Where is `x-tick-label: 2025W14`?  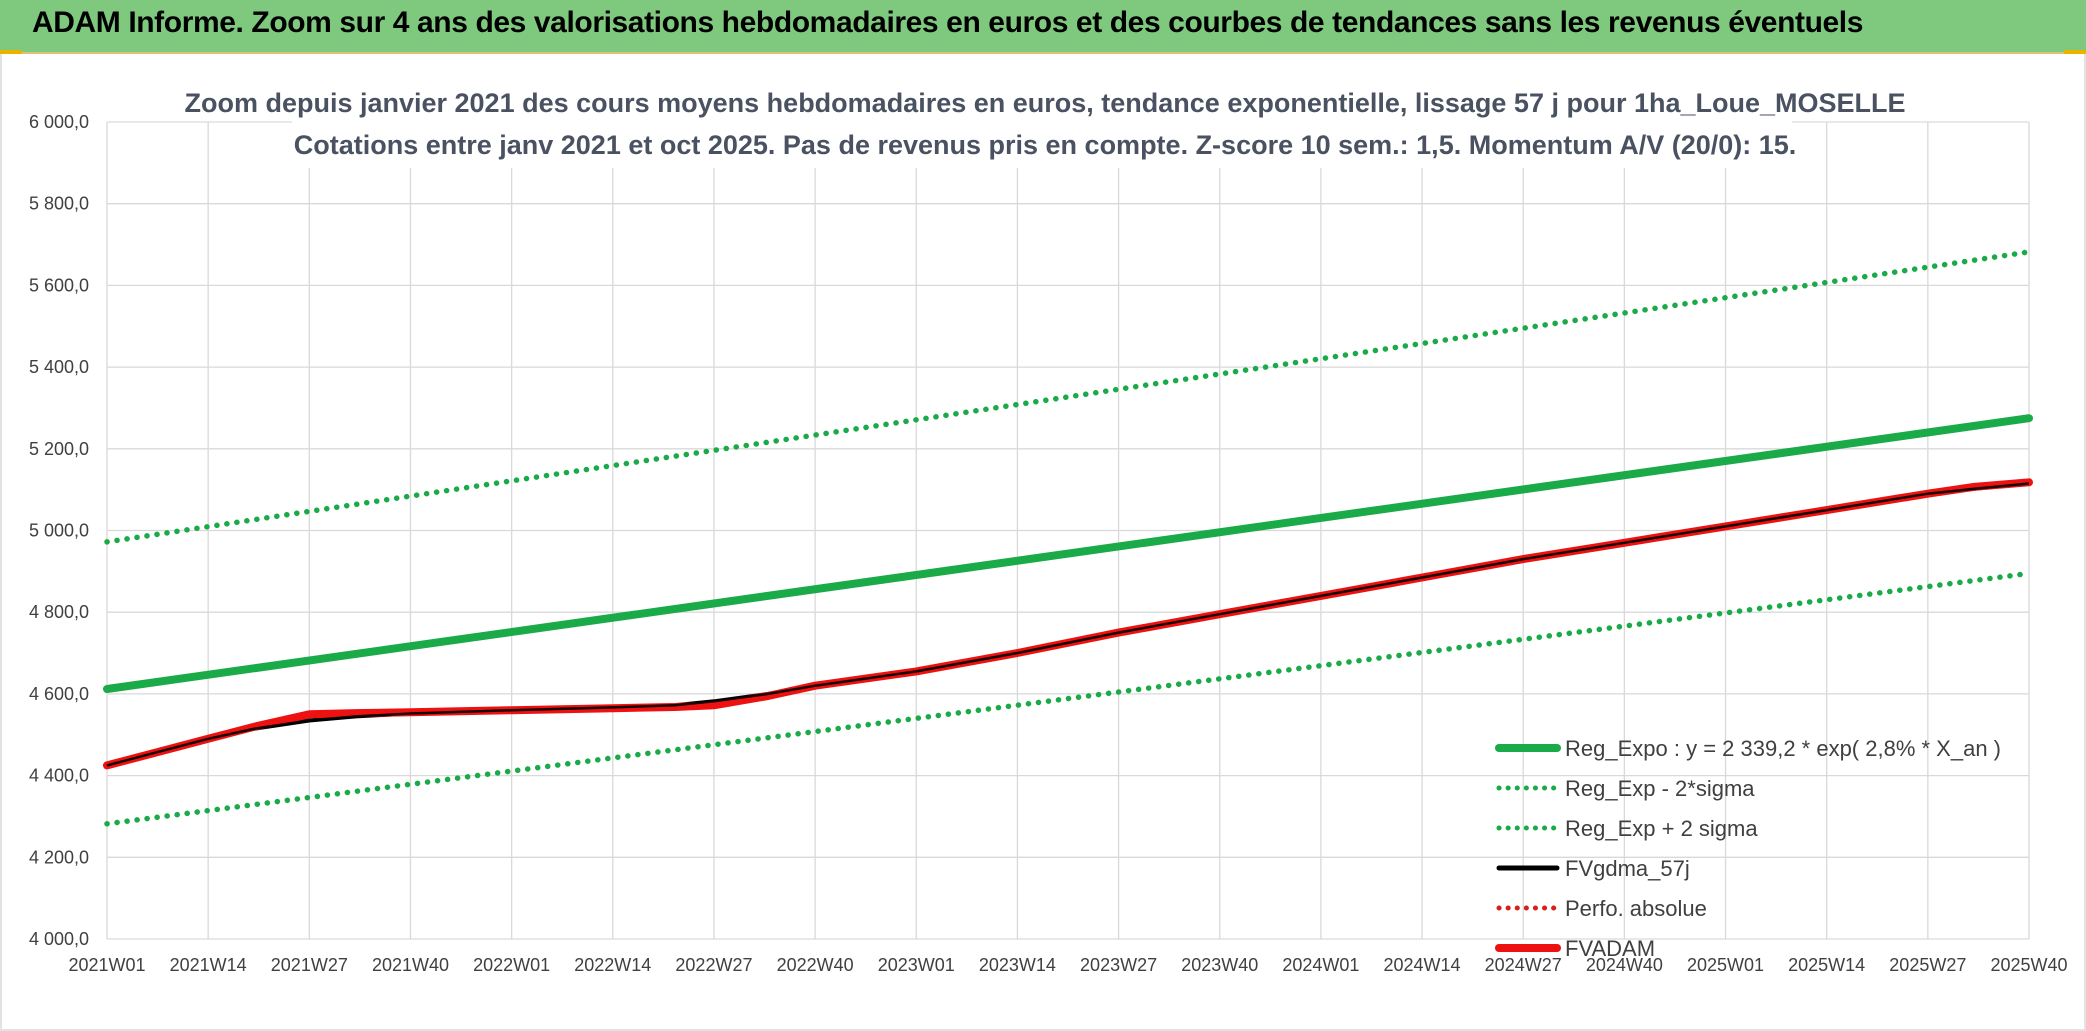 x-tick-label: 2025W14 is located at coordinates (1826, 965).